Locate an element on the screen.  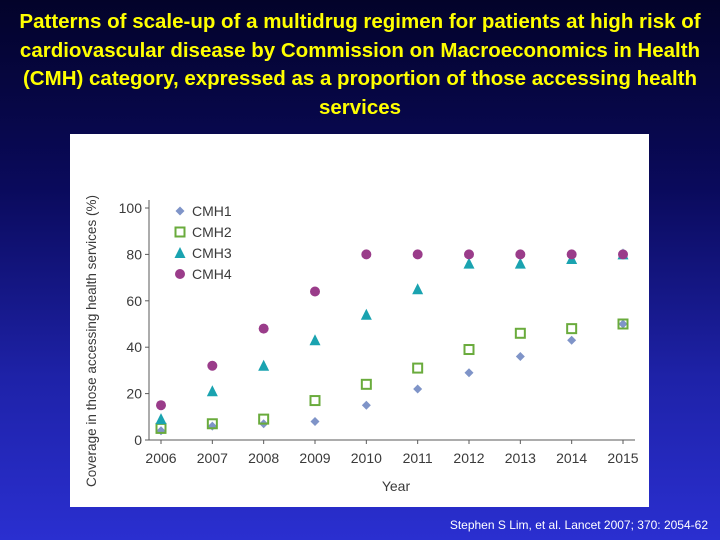
legend-item-cmh4: CMH4 is located at coordinates (203, 274).